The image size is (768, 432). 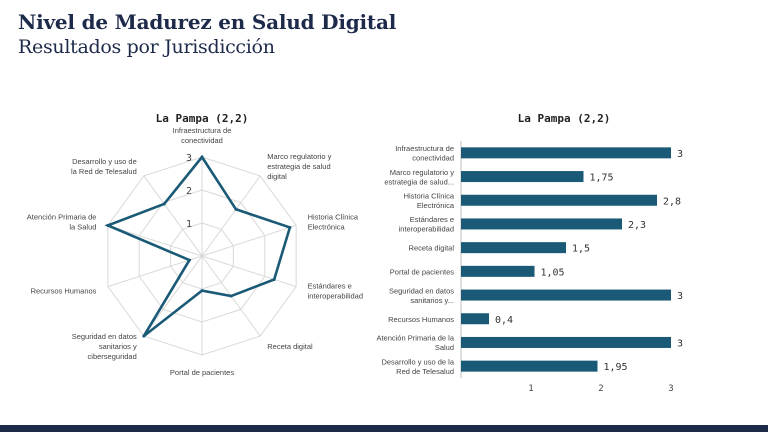 What do you see at coordinates (432, 248) in the screenshot?
I see `bar-category-label: Receta digital` at bounding box center [432, 248].